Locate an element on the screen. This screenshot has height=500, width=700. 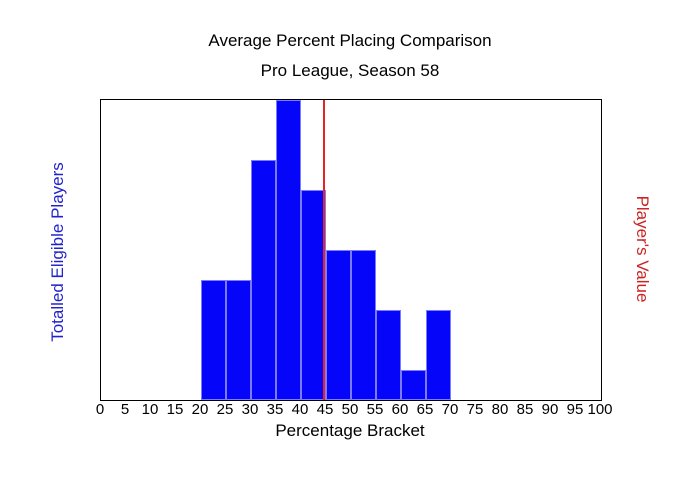
x-tick-label: 75 is located at coordinates (475, 409).